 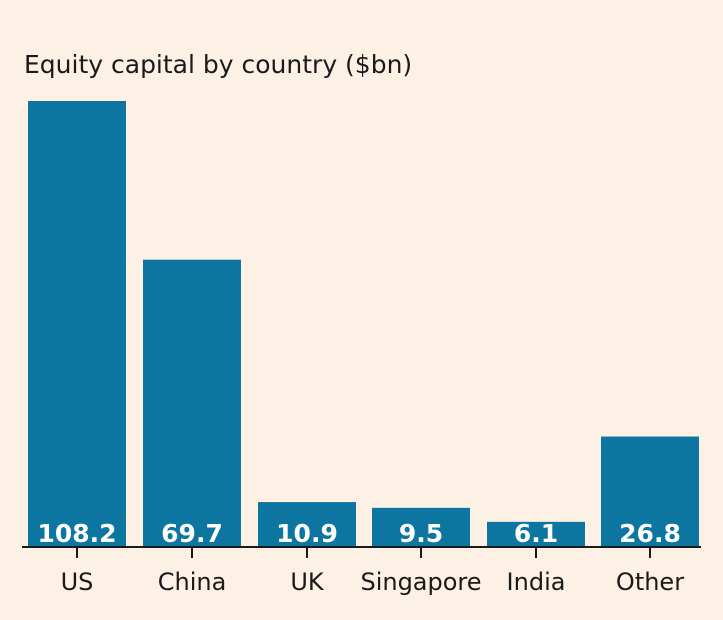 I want to click on value-label: 108.2, so click(x=76, y=533).